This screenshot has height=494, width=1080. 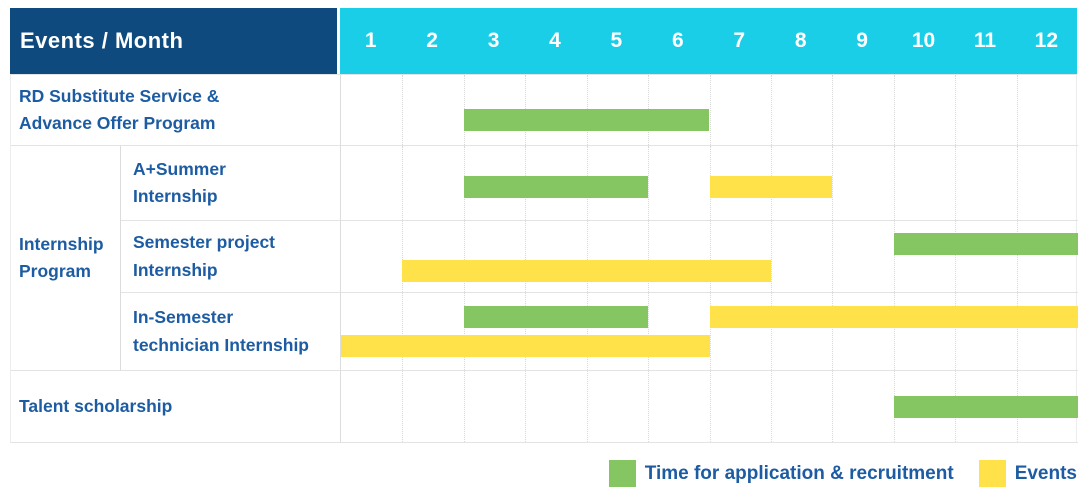 What do you see at coordinates (231, 183) in the screenshot?
I see `row-label-a-summer: A+Summer Internship` at bounding box center [231, 183].